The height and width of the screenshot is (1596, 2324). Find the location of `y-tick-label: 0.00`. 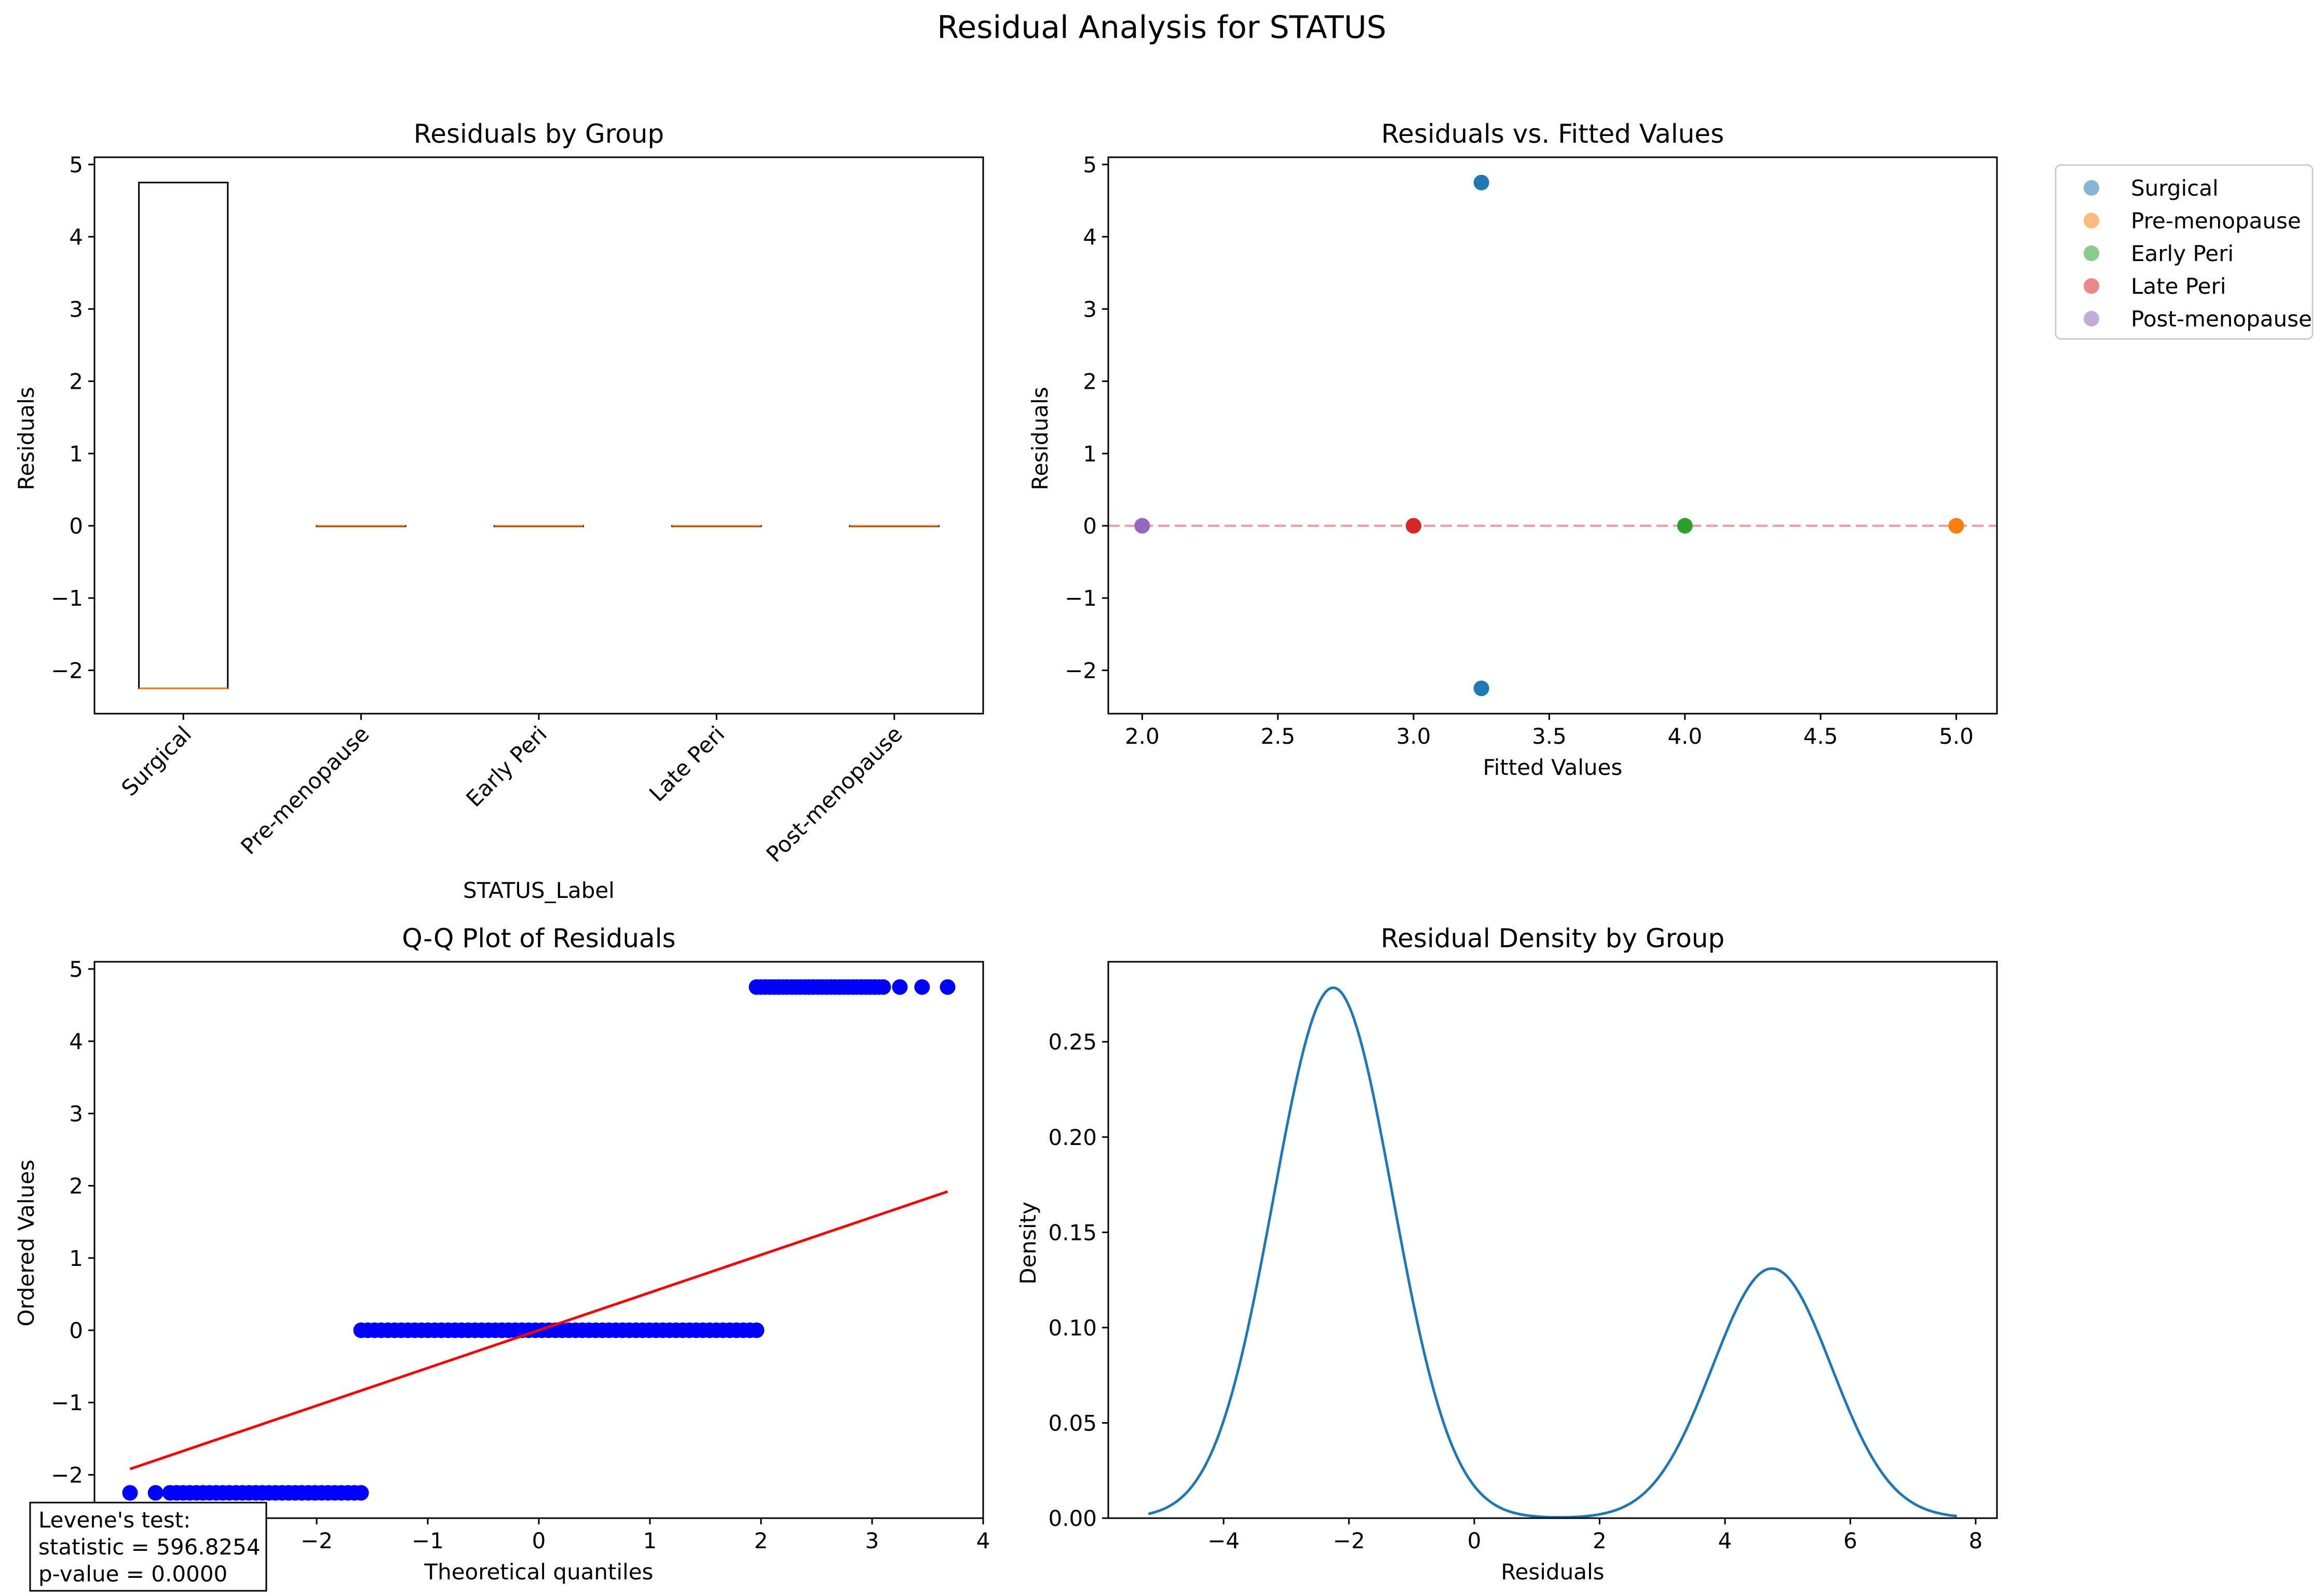

y-tick-label: 0.00 is located at coordinates (1073, 1518).